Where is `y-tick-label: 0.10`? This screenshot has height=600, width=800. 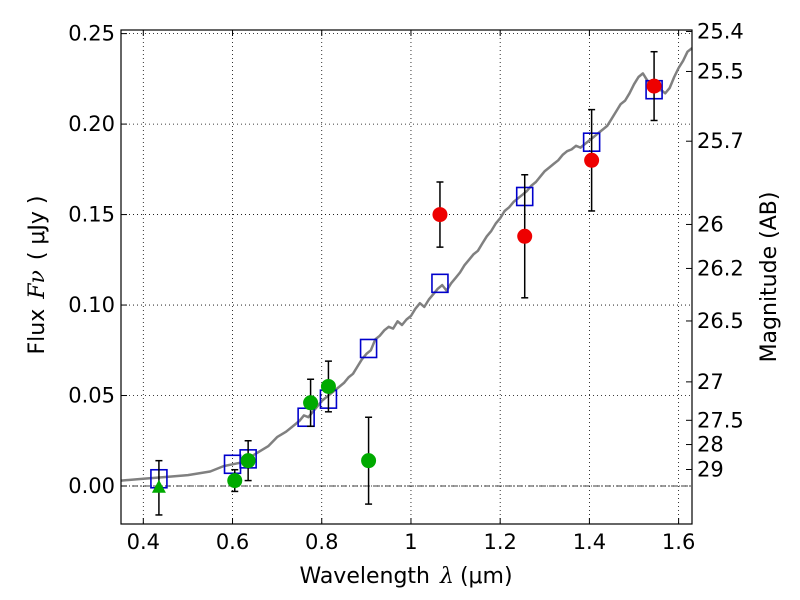
y-tick-label: 0.10 is located at coordinates (91, 305).